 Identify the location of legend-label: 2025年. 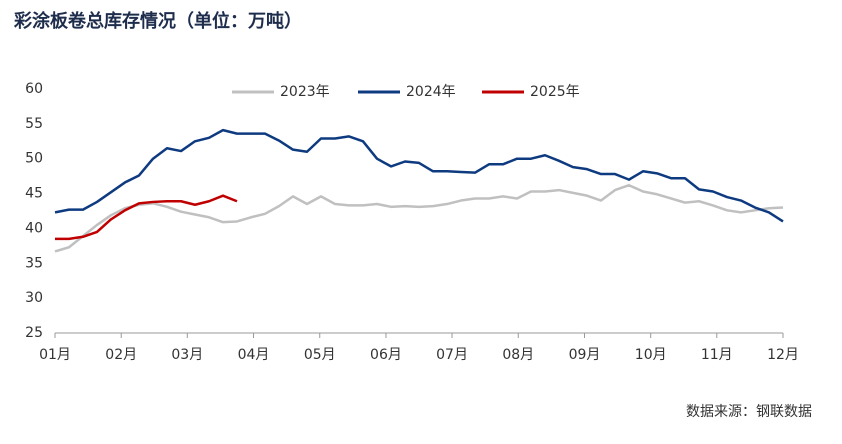
(555, 92).